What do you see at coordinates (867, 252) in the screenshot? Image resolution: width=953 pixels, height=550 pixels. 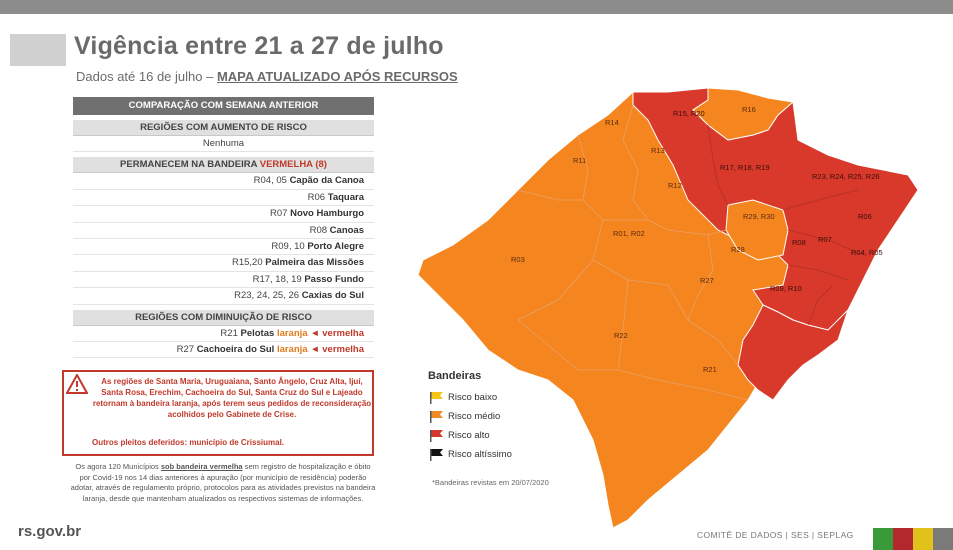 I see `map-label-r04-r05: R04, R05` at bounding box center [867, 252].